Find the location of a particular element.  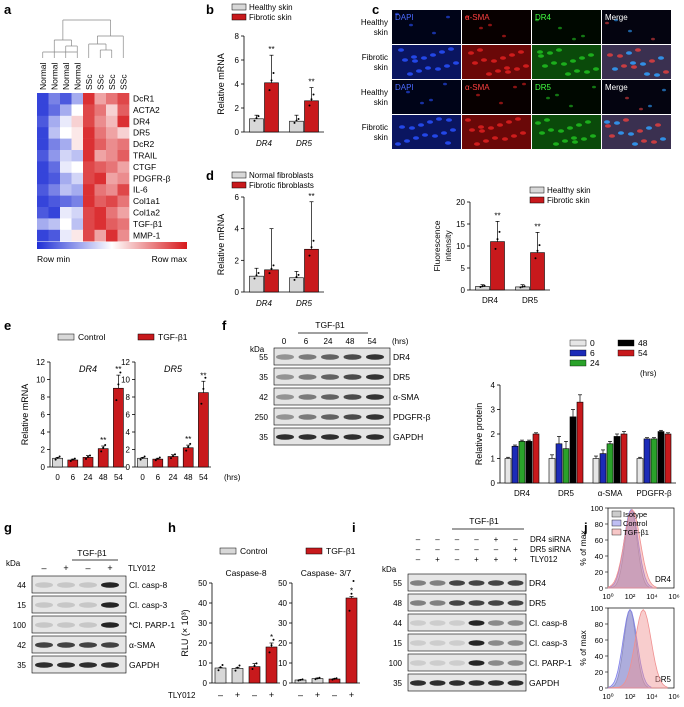

legend-label: 24 is located at coordinates (595, 363).